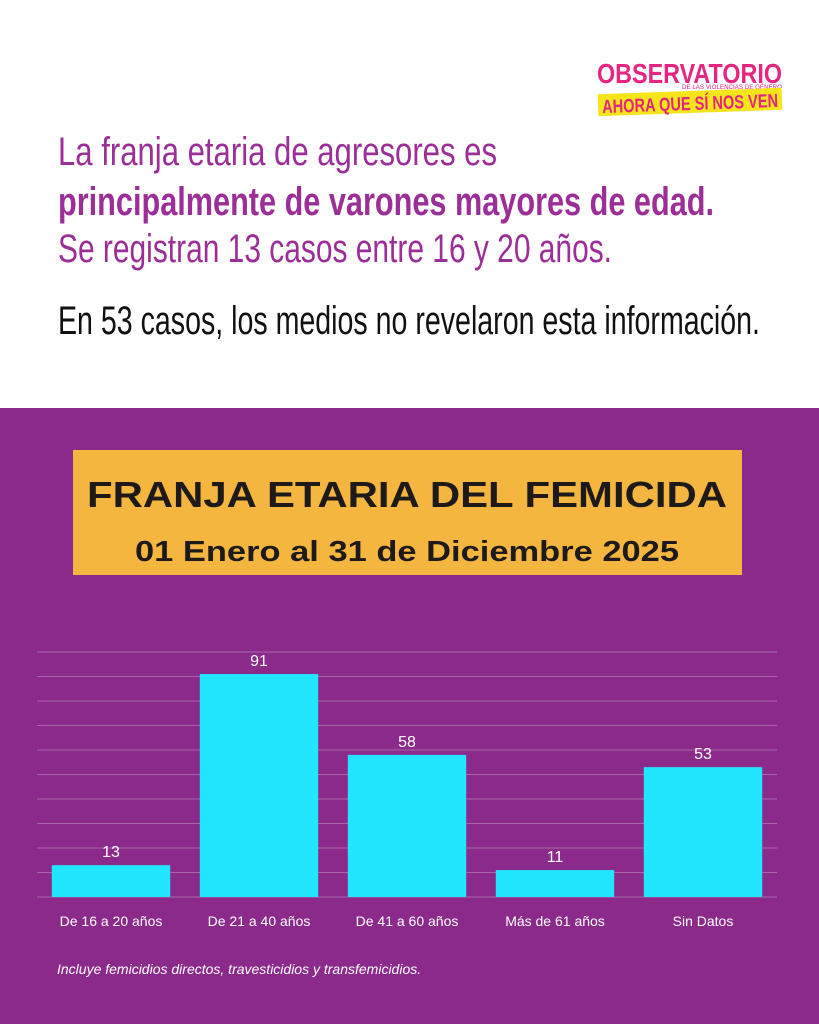  Describe the element at coordinates (407, 552) in the screenshot. I see `chart-subtitle: 01 Enero al 31 de Diciembre 2025` at that location.